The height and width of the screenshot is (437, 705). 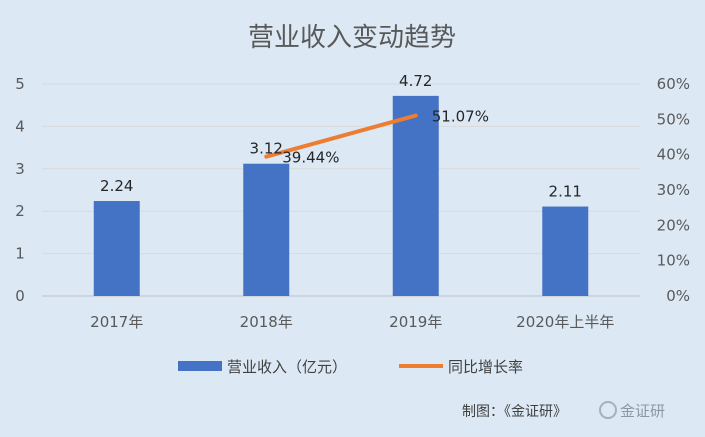 What do you see at coordinates (310, 158) in the screenshot?
I see `line-data-label: 39.44%` at bounding box center [310, 158].